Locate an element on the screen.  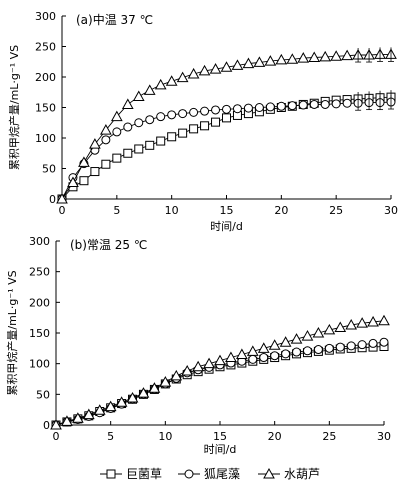
panel-a-y-tick-label: 0 is located at coordinates (52, 199).